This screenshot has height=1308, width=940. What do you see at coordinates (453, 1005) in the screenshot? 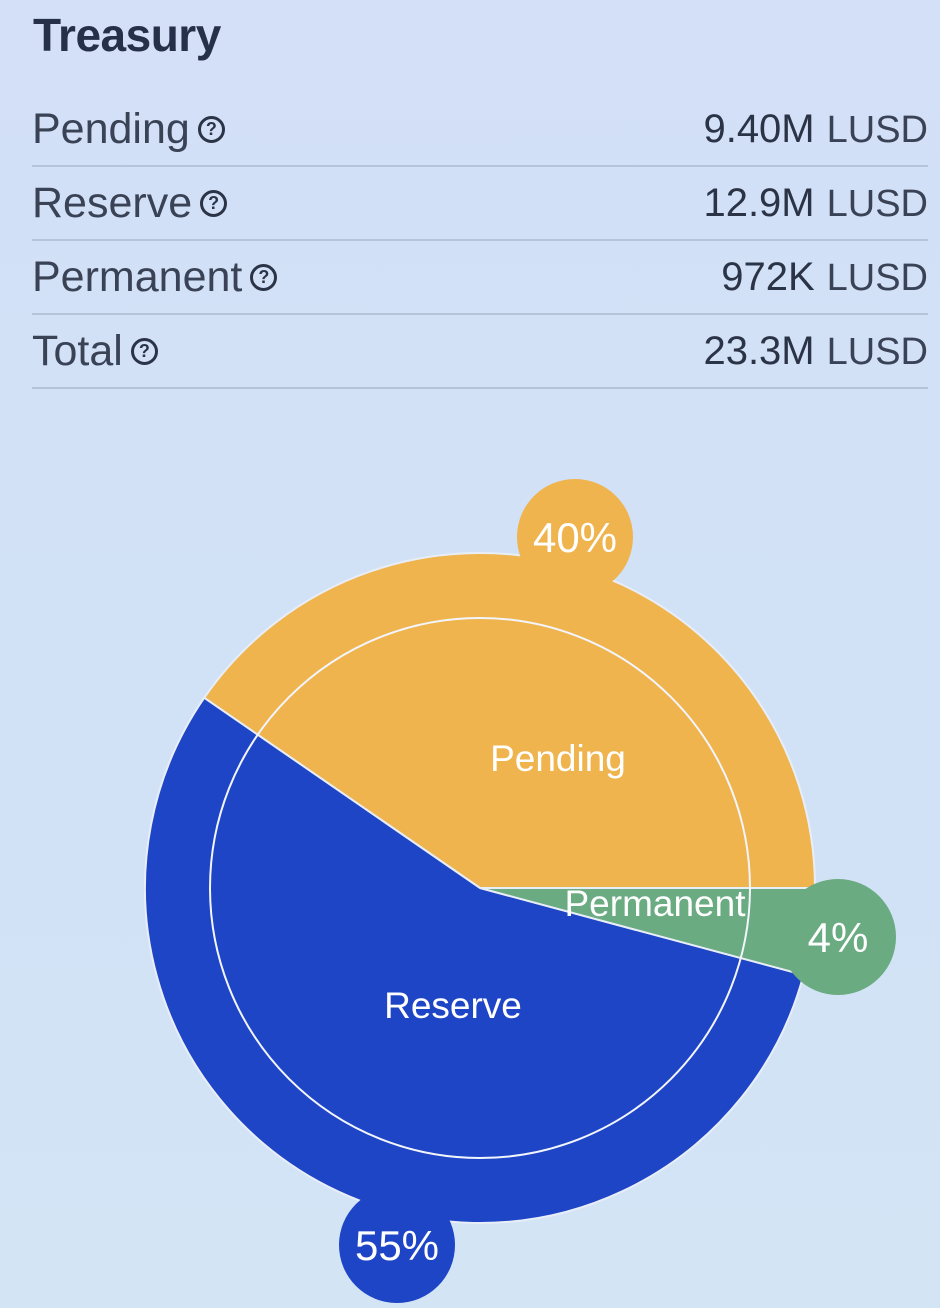
I see `slice-label-reserve: Reserve` at bounding box center [453, 1005].